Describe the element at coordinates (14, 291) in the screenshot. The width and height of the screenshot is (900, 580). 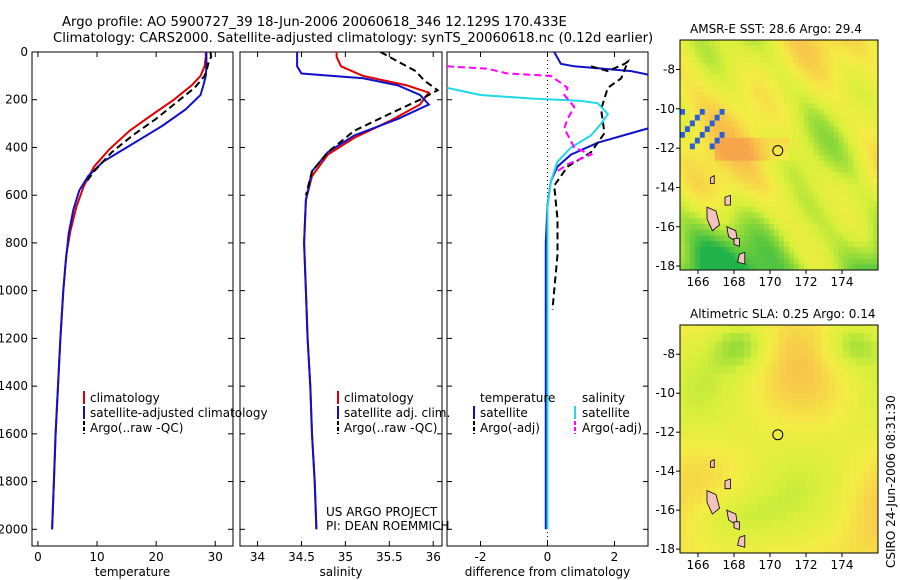
I see `y-tick-label: 1000` at that location.